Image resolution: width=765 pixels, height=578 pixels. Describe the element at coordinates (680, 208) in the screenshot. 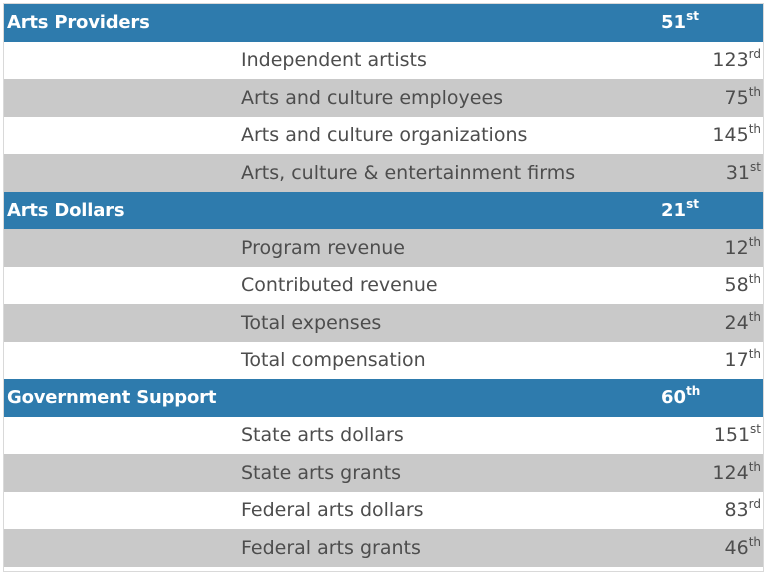

I see `section-rank: 21st` at that location.